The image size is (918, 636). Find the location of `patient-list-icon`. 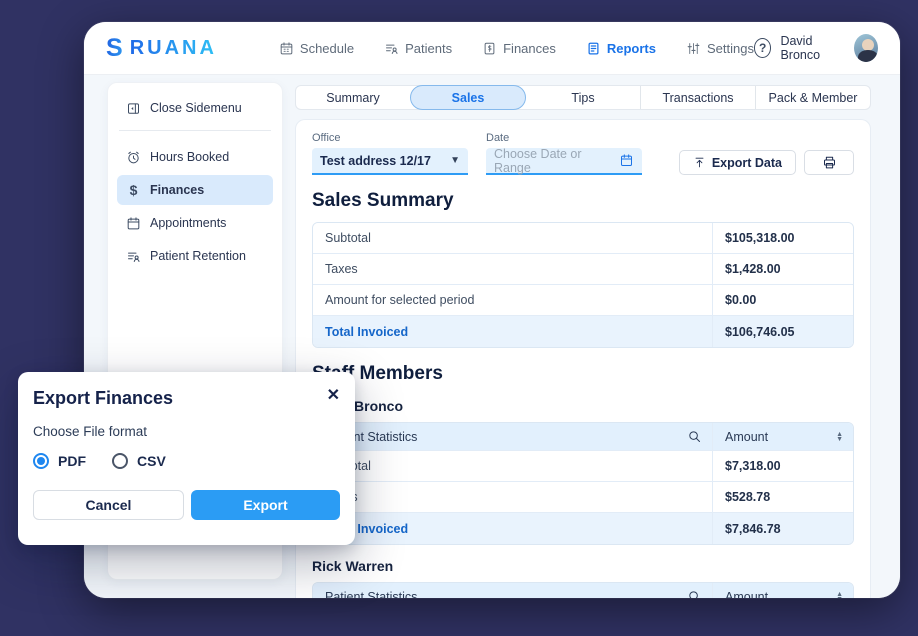

patient-list-icon is located at coordinates (134, 257).